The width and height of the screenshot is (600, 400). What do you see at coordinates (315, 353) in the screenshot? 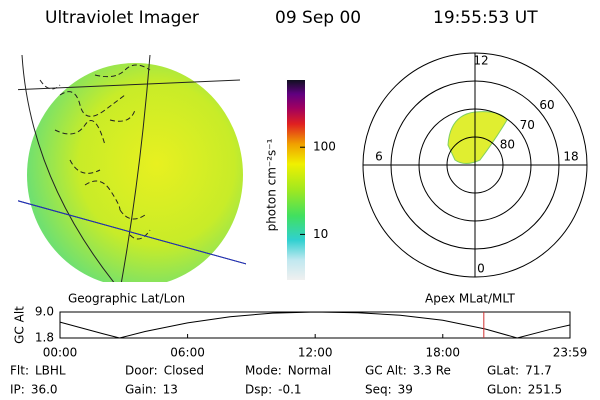
I see `x-tick-label: 12:00` at bounding box center [315, 353].